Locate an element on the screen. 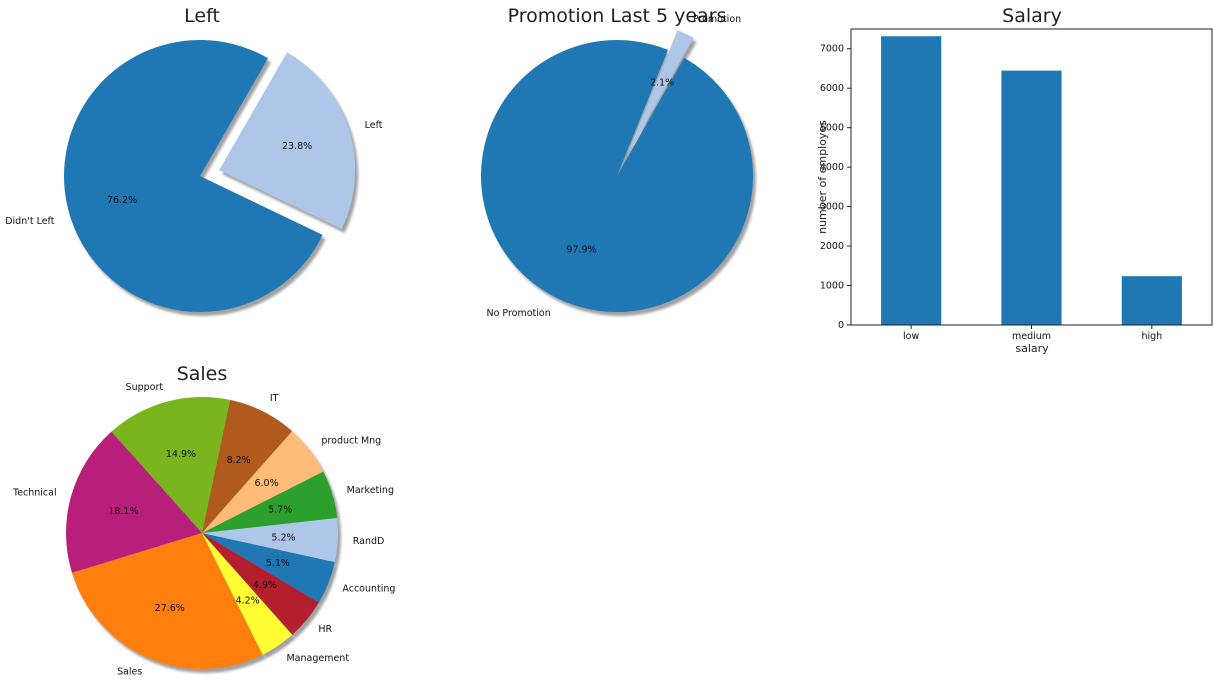 This screenshot has height=695, width=1213. y-tick-label: 6000 is located at coordinates (832, 88).